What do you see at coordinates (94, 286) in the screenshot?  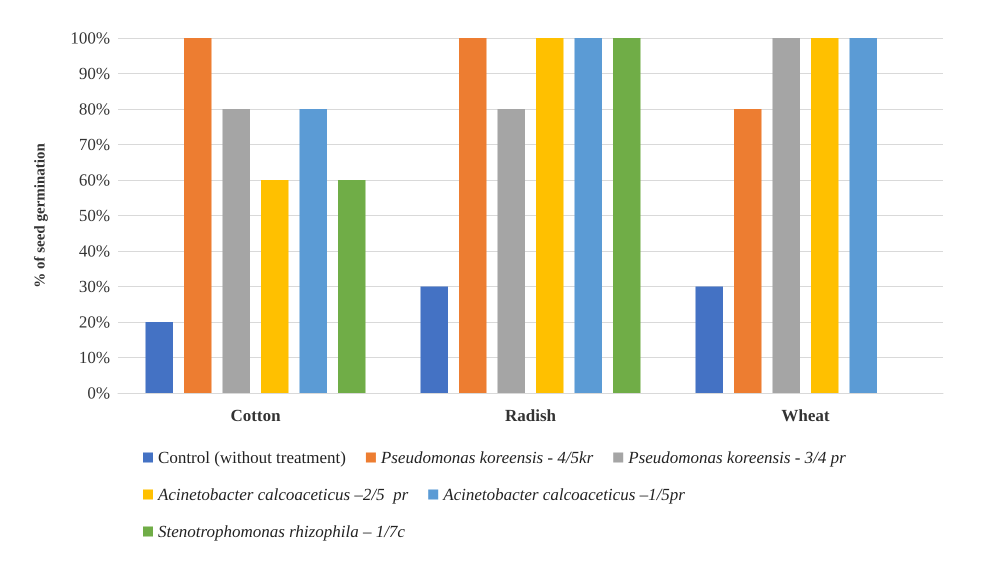 I see `y-tick-label: 30%` at bounding box center [94, 286].